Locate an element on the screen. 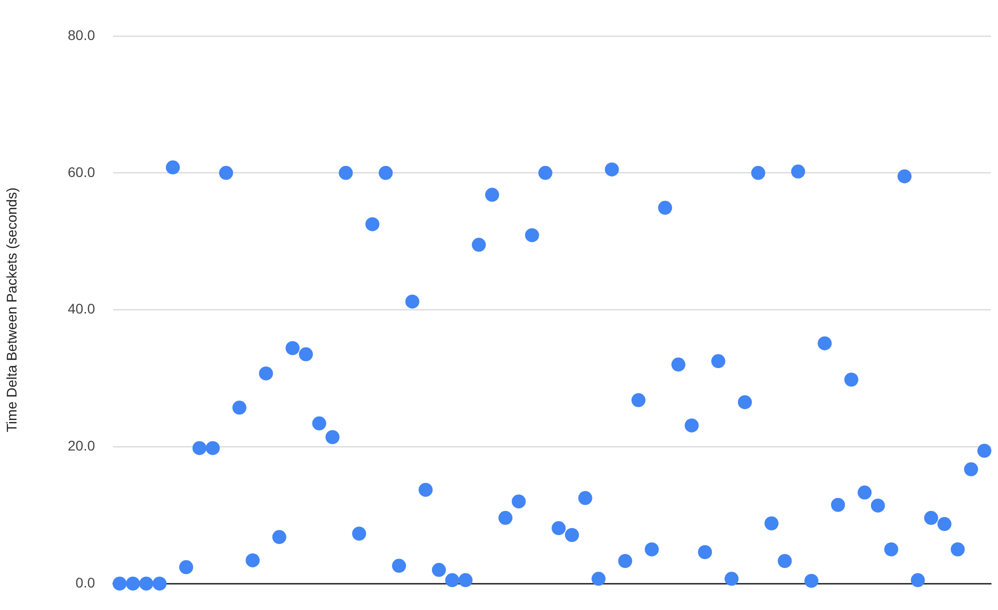  y-tick-label: 80.0 is located at coordinates (82, 34).